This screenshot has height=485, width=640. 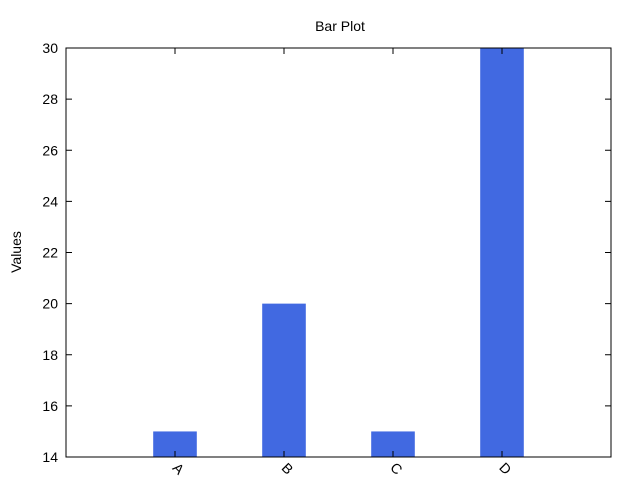 I want to click on x-tick-label-C: C, so click(x=396, y=468).